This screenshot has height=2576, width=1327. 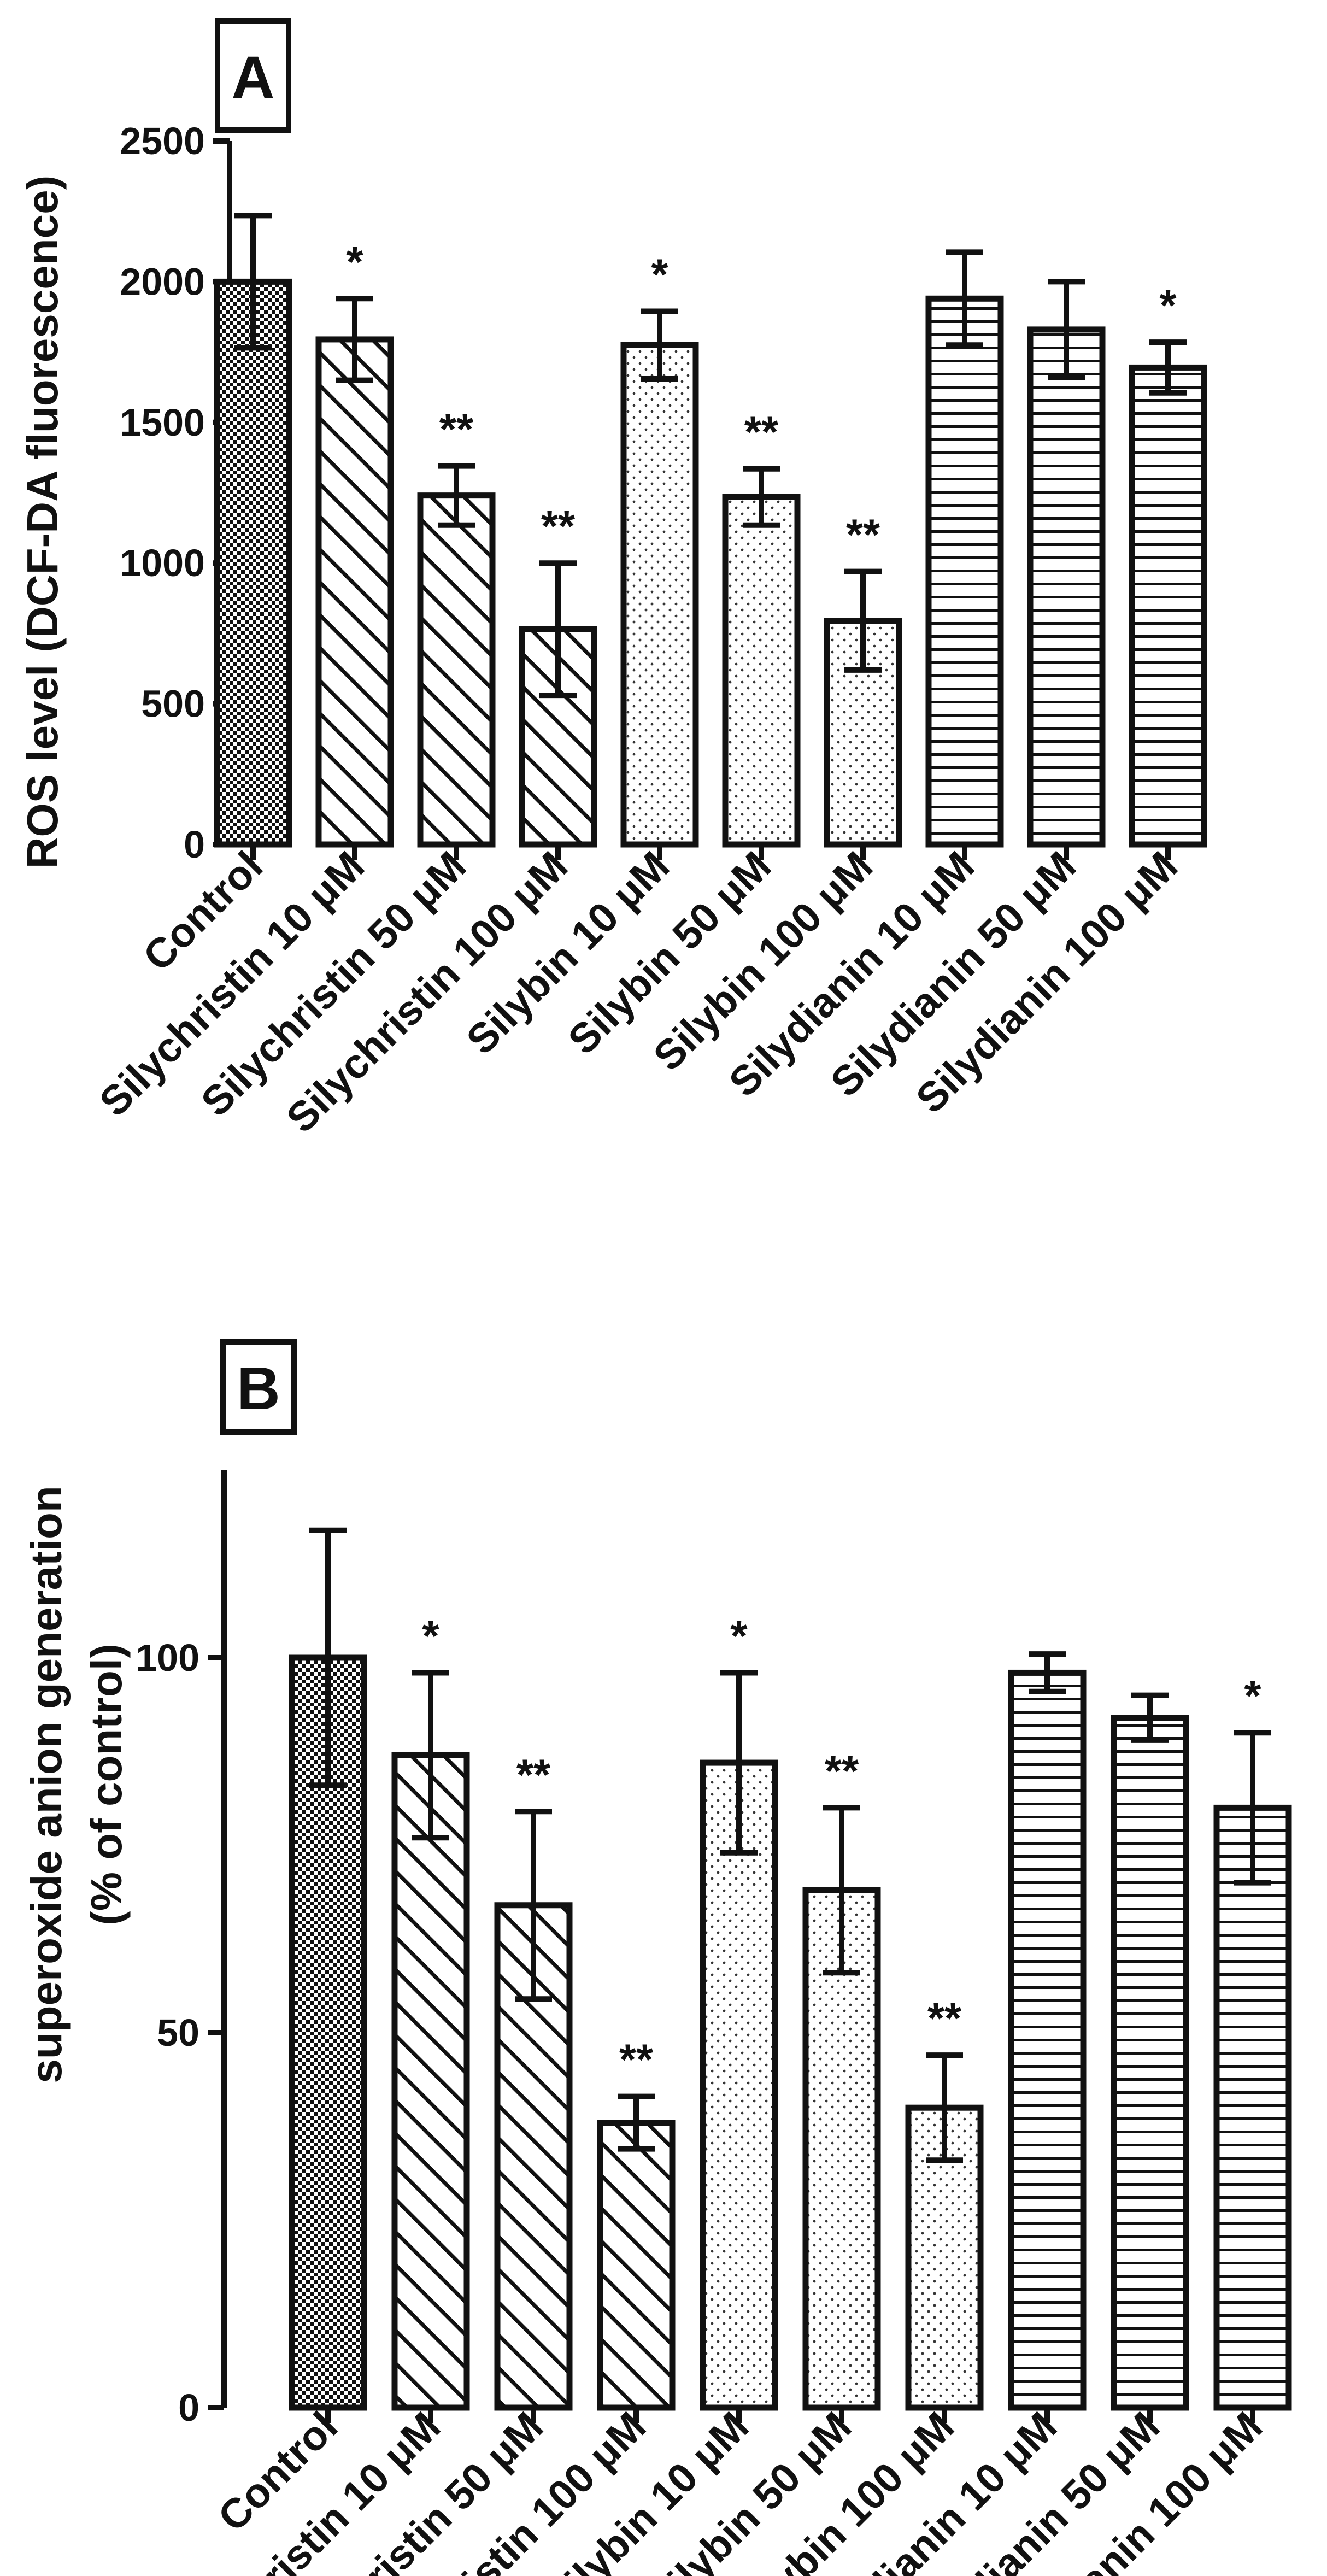 I want to click on panel-a-label-box, so click(x=253, y=75).